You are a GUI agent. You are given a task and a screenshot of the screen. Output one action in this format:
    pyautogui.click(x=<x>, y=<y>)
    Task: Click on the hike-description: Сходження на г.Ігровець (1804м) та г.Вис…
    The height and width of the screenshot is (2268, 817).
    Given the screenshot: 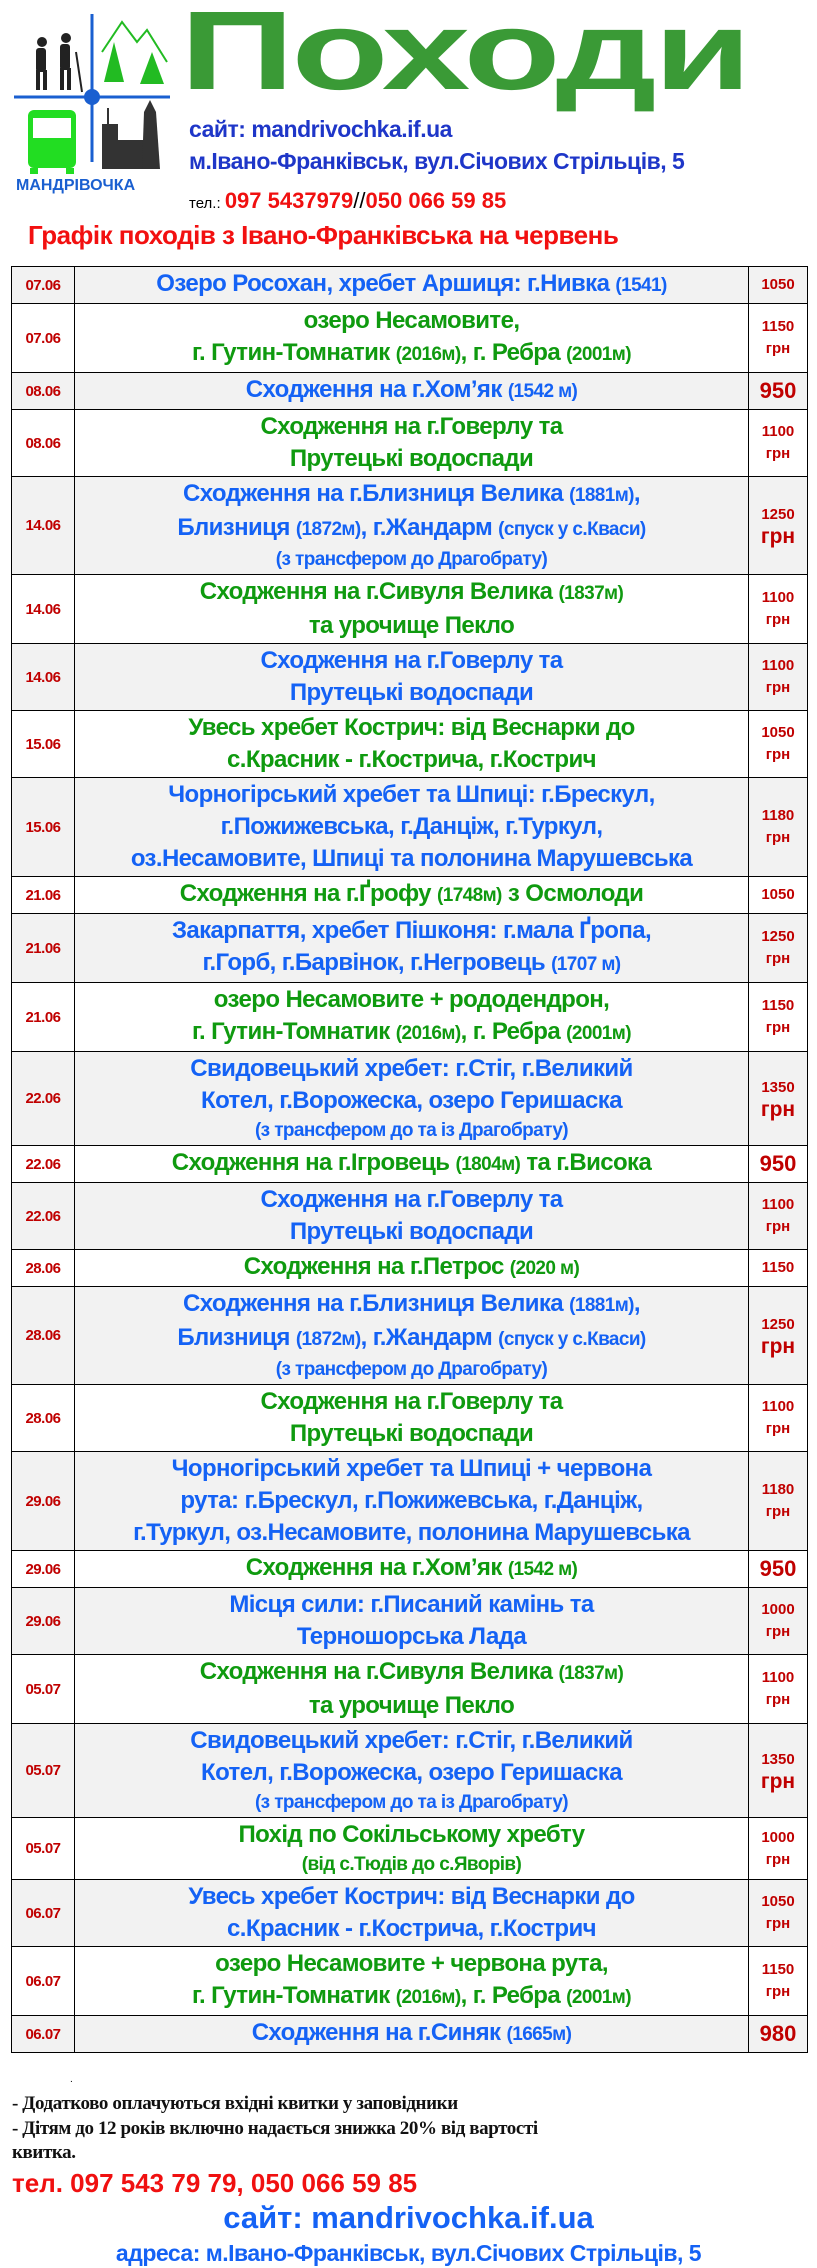 What is the action you would take?
    pyautogui.click(x=411, y=1164)
    